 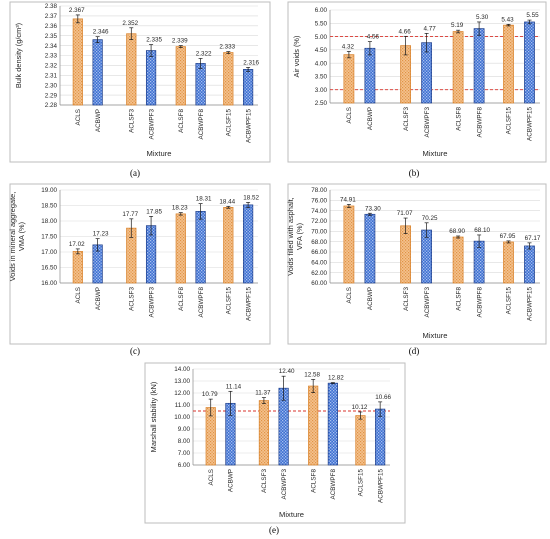 I want to click on y-tick-label: 64.00, so click(x=319, y=263).